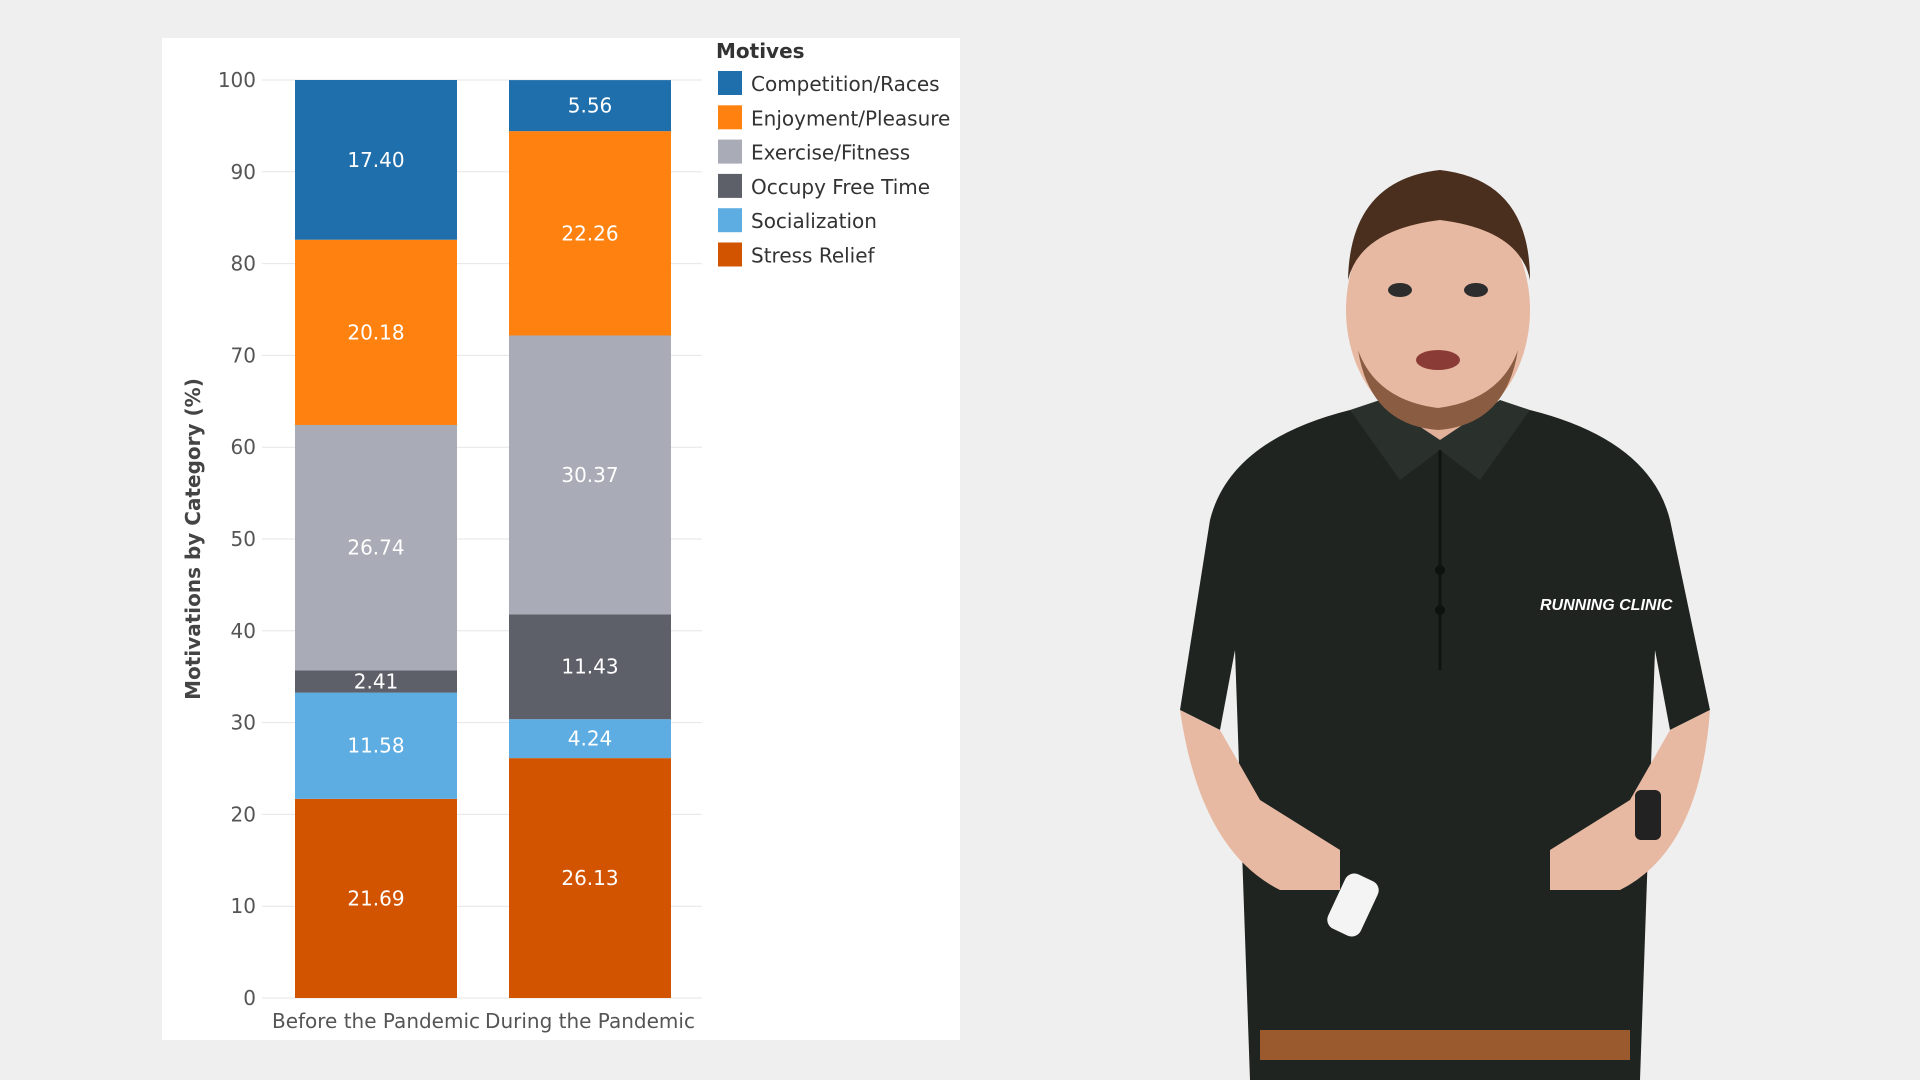 Image resolution: width=1920 pixels, height=1080 pixels. I want to click on legend-item: Stress Relief, so click(813, 256).